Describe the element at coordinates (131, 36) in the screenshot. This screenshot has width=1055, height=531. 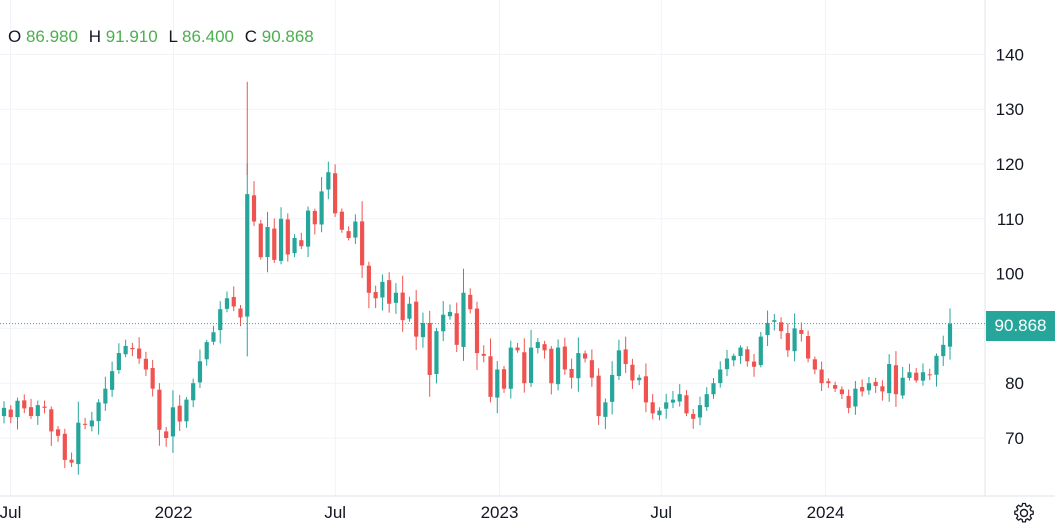
I see `high-value: 91.910` at that location.